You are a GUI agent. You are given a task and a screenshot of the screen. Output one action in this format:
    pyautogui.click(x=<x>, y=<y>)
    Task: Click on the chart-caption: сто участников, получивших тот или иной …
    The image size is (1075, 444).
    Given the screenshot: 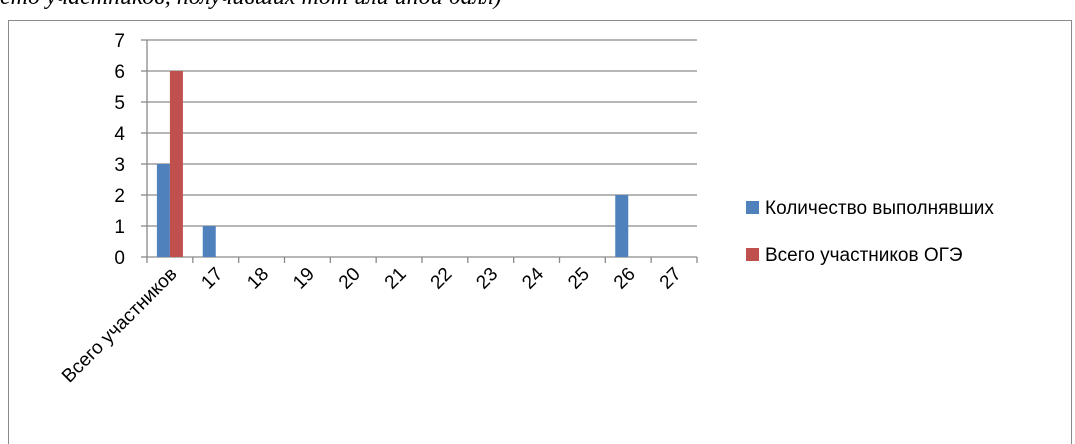 What is the action you would take?
    pyautogui.click(x=251, y=5)
    